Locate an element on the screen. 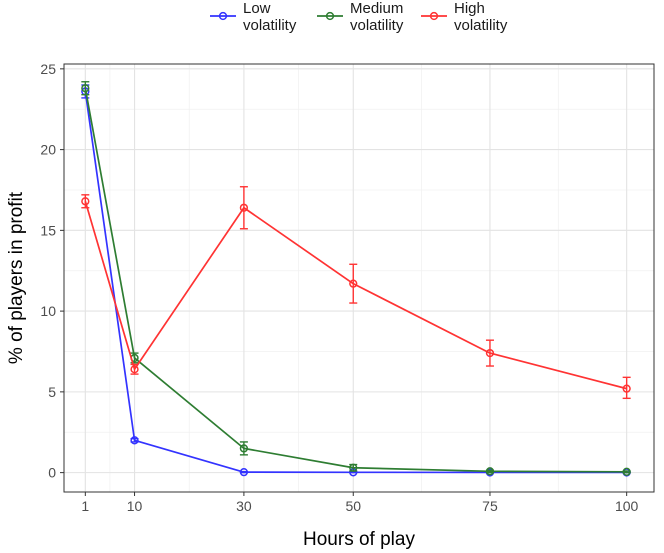  legend-item-medium-volatility: Medium volatility is located at coordinates (360, 17).